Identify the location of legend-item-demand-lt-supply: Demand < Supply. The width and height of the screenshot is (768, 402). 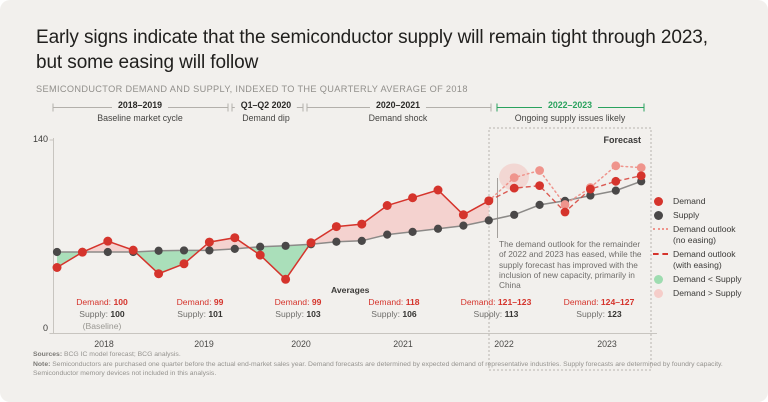
(709, 279).